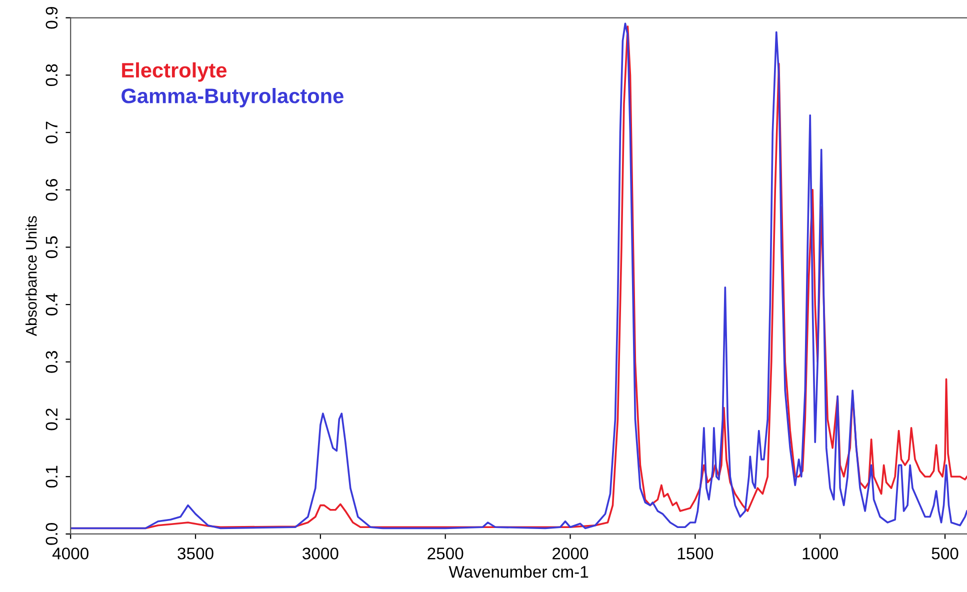  What do you see at coordinates (570, 554) in the screenshot?
I see `x-tick-label: 2000` at bounding box center [570, 554].